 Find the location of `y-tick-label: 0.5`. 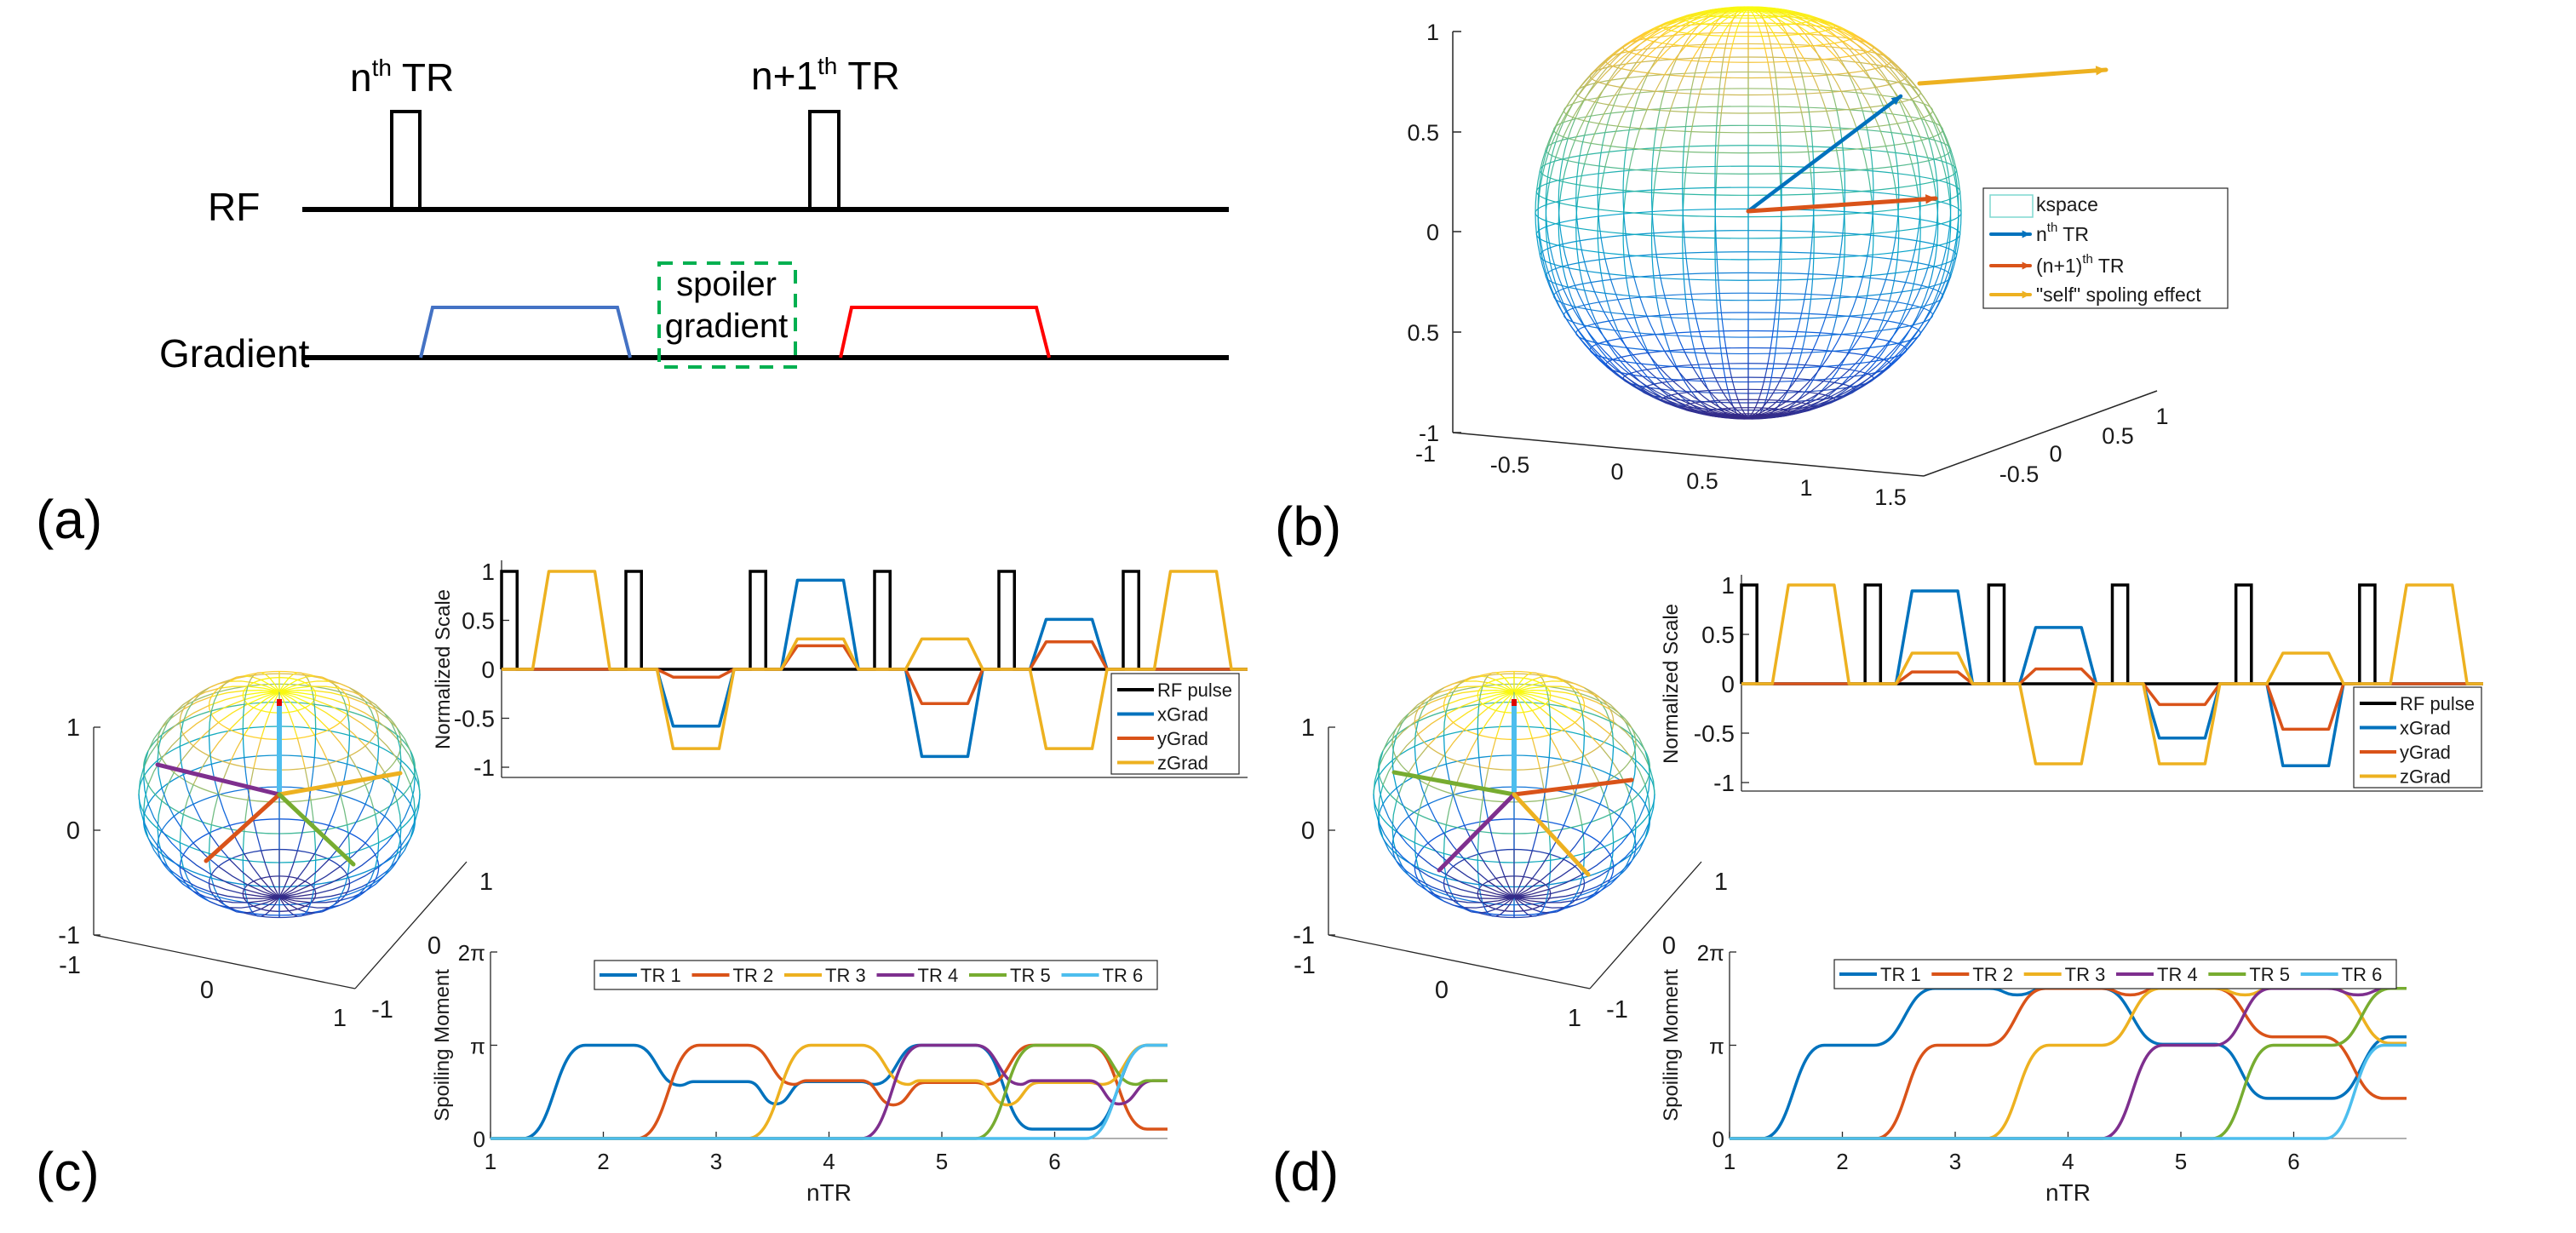

y-tick-label: 0.5 is located at coordinates (478, 621).